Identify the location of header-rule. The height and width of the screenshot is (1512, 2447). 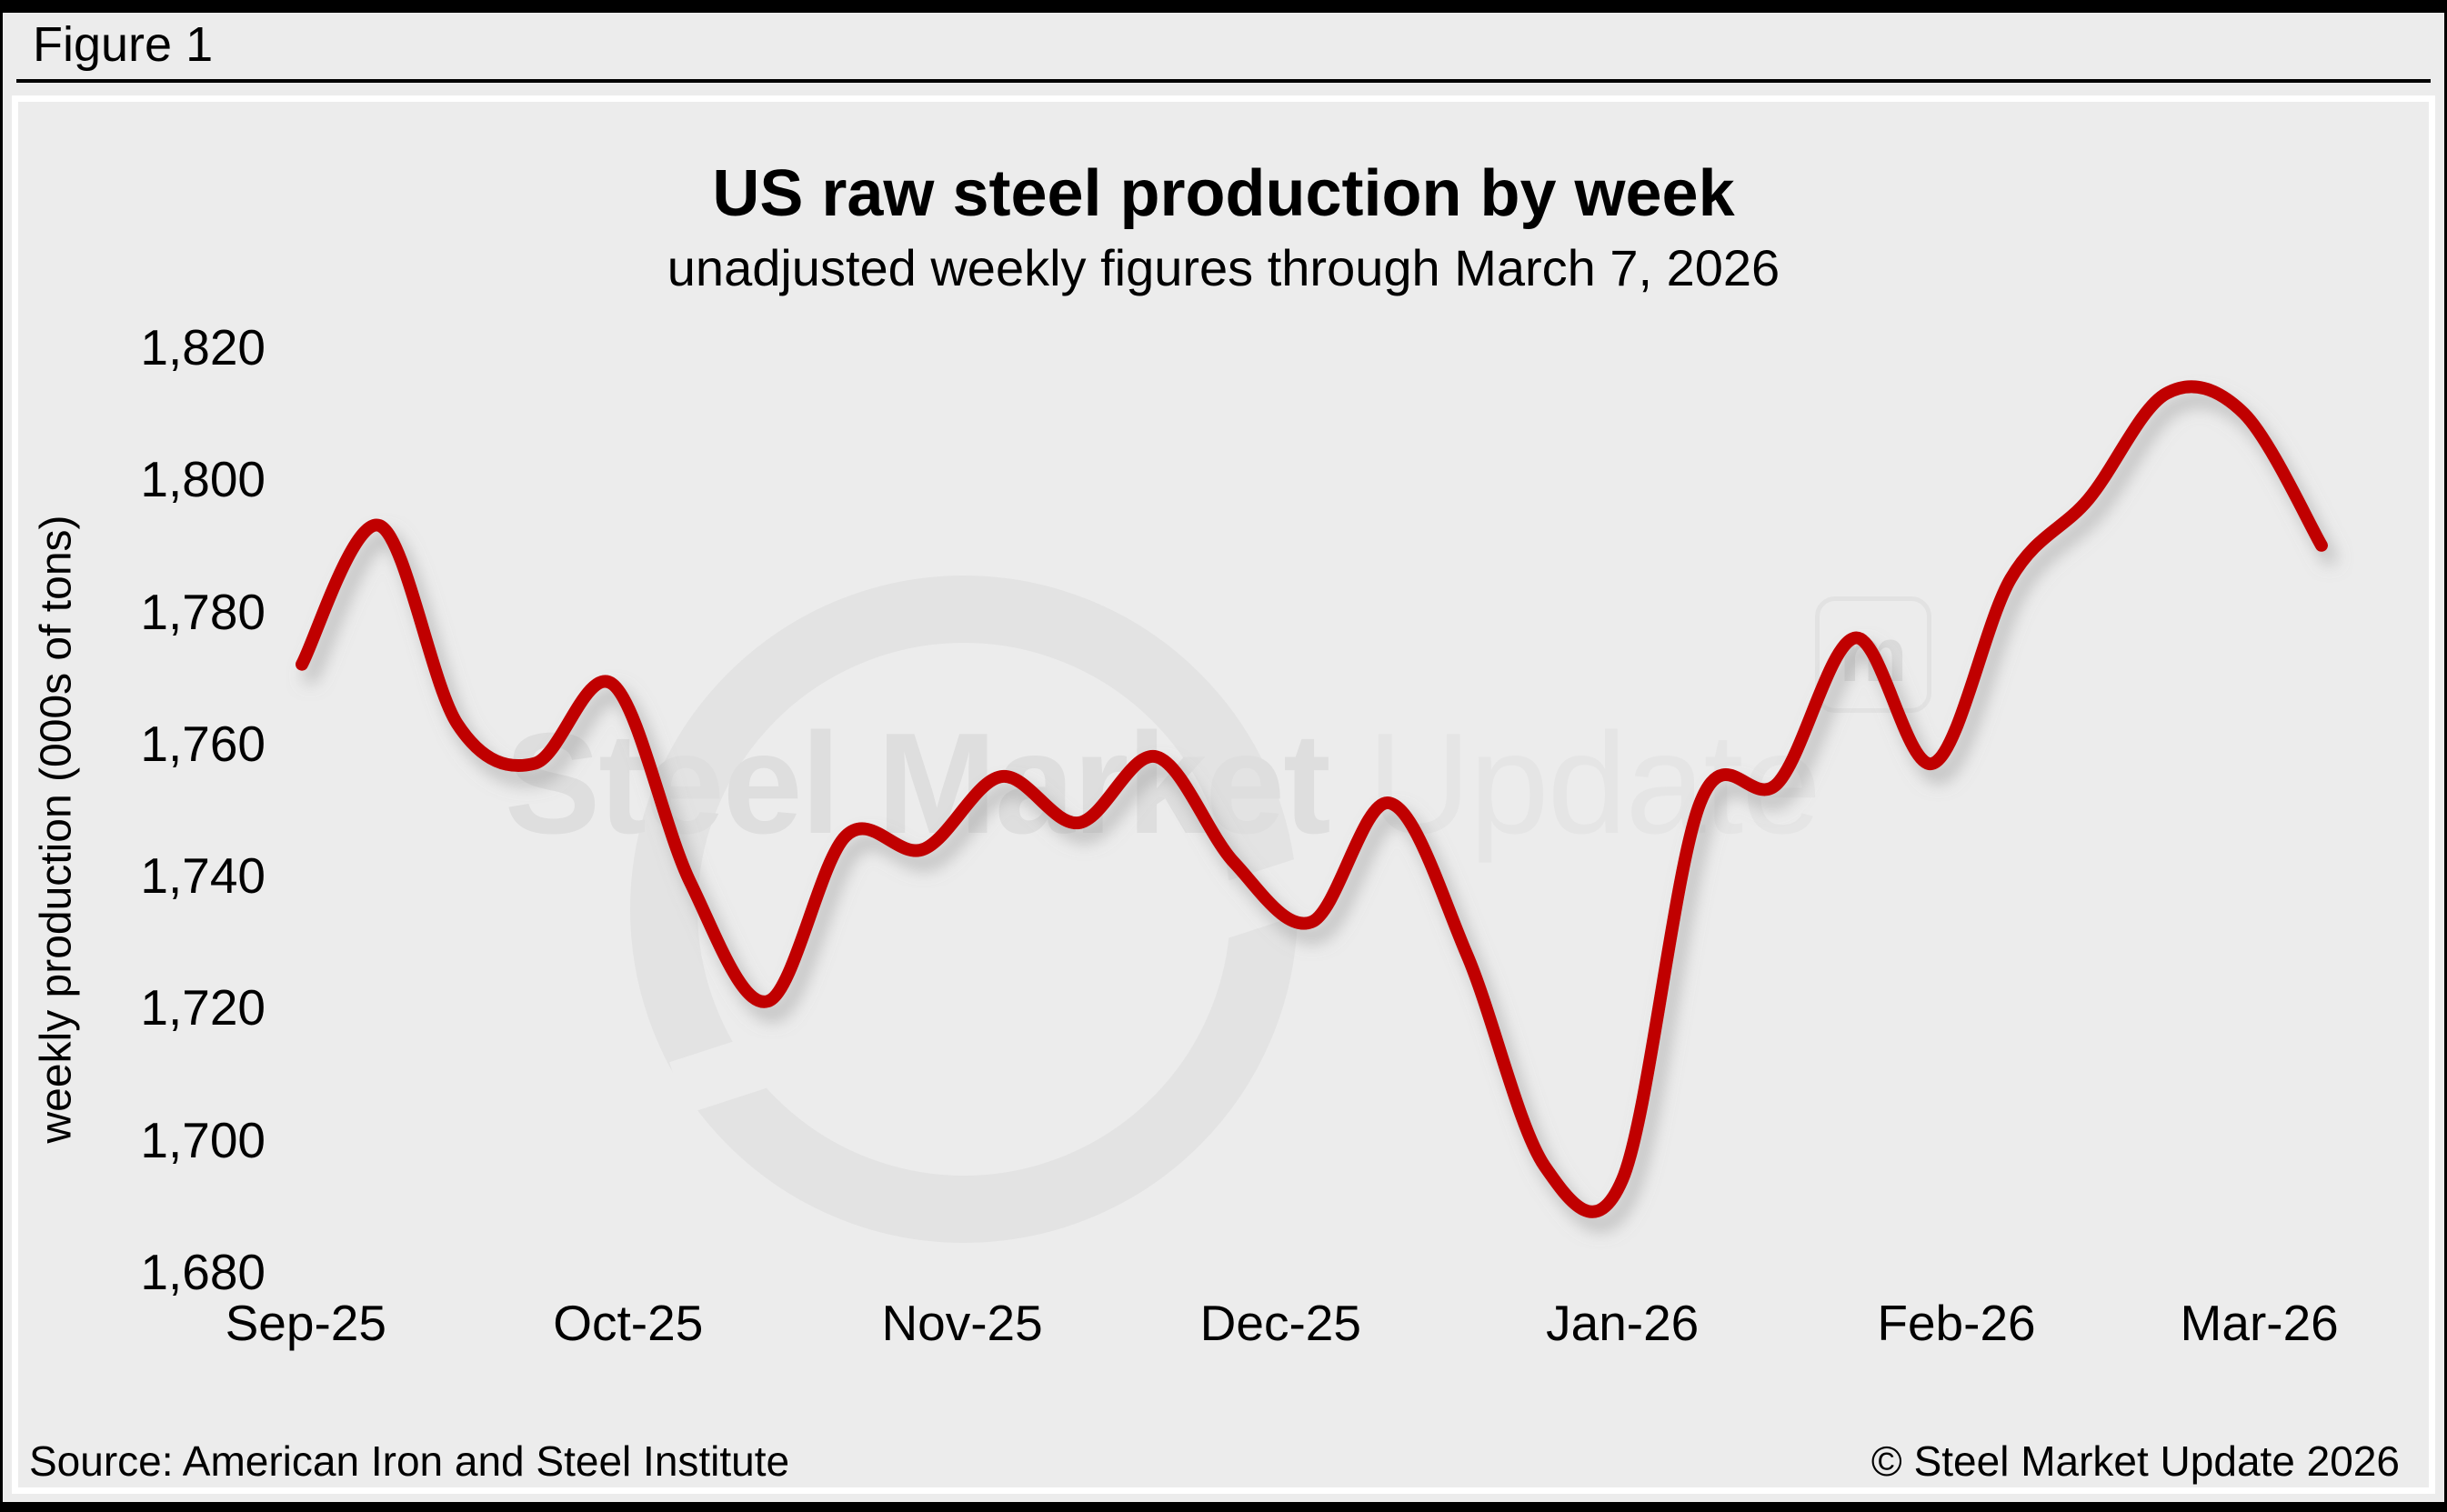
(1224, 81).